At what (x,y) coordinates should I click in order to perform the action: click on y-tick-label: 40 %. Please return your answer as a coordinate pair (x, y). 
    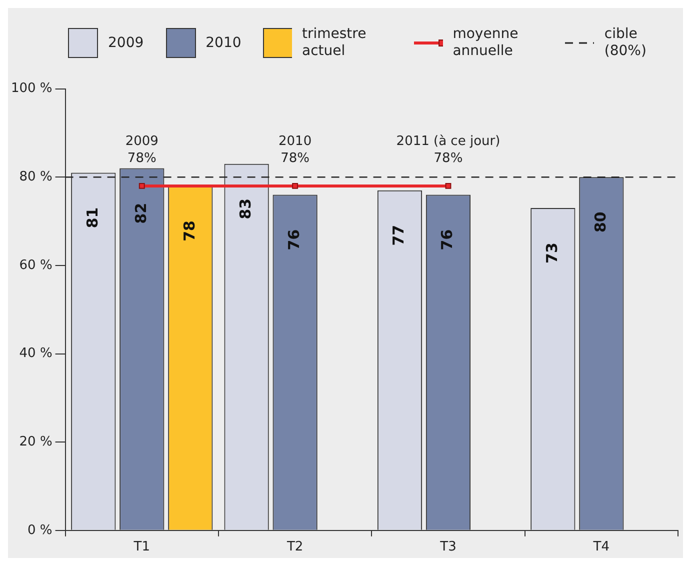
    Looking at the image, I should click on (35, 354).